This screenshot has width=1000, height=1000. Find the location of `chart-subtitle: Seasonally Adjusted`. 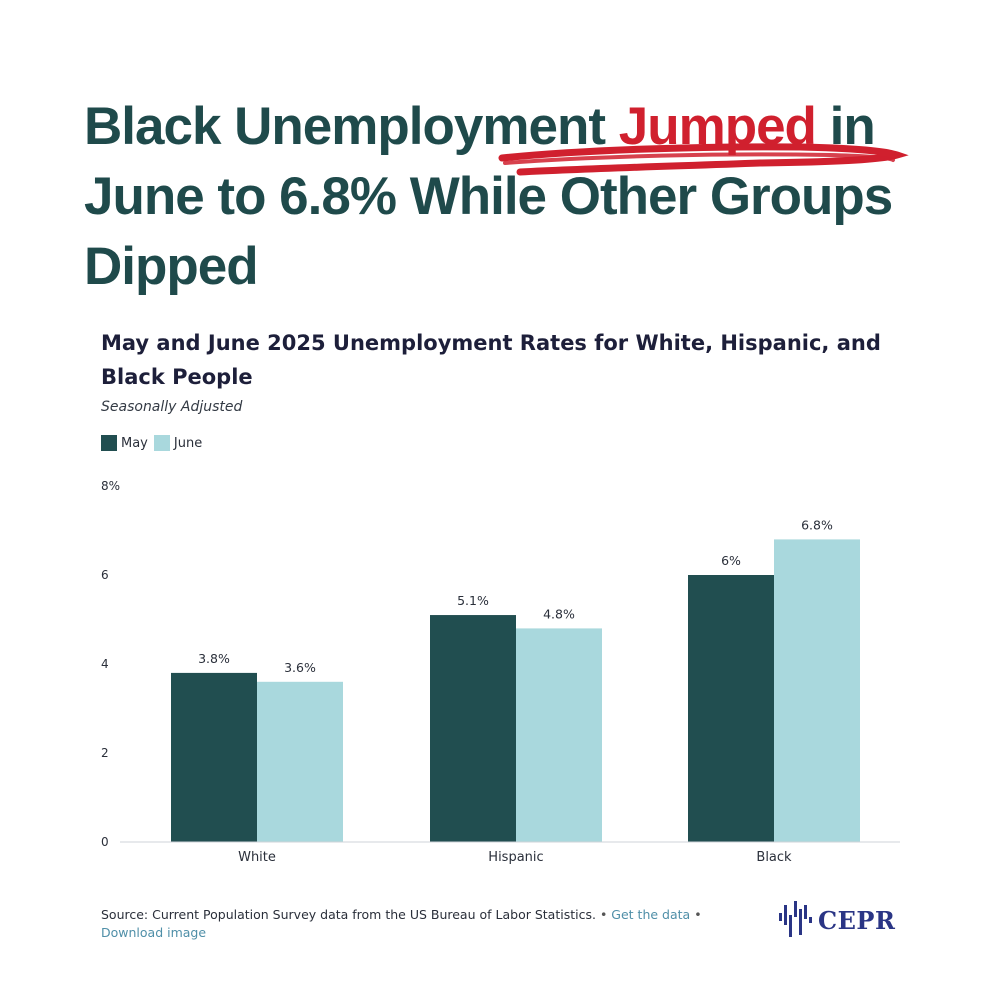

chart-subtitle: Seasonally Adjusted is located at coordinates (172, 407).